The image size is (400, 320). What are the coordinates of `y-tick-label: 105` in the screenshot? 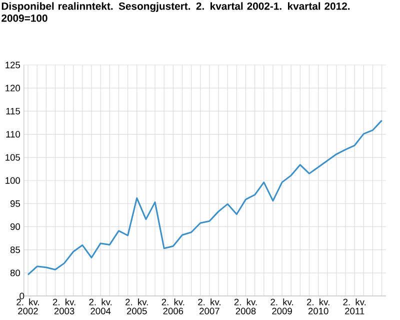 It's located at (13, 157).